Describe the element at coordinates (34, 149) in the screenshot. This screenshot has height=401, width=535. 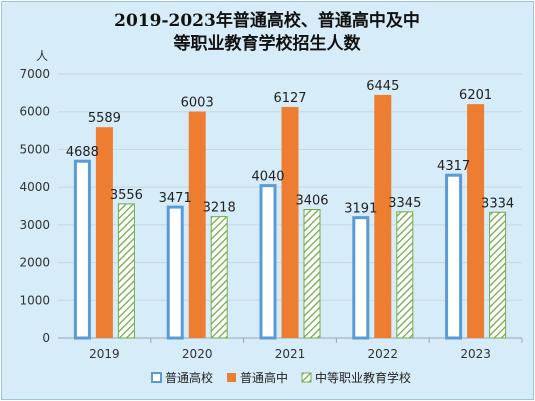
I see `y-tick-label: 5000` at that location.